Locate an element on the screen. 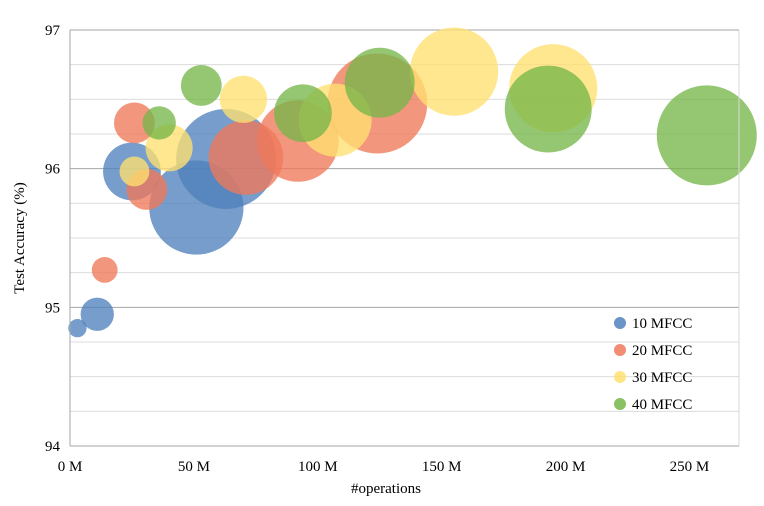 The width and height of the screenshot is (764, 506). y-tick-label: 96 is located at coordinates (53, 170).